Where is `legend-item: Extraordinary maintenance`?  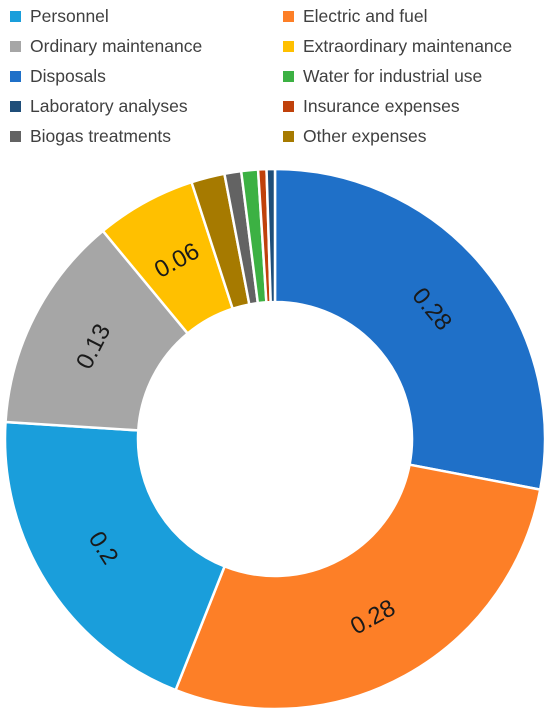
legend-item: Extraordinary maintenance is located at coordinates (397, 46).